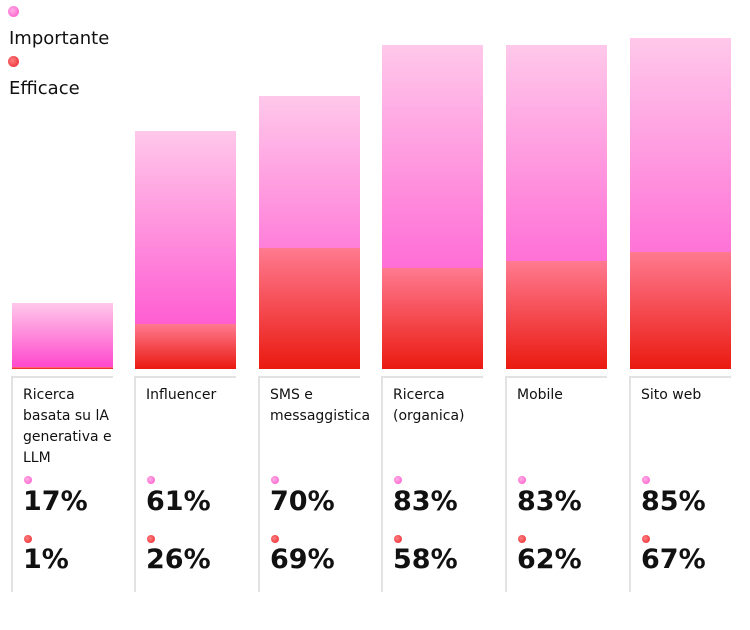 The image size is (750, 630). I want to click on category-label: Mobile, so click(540, 395).